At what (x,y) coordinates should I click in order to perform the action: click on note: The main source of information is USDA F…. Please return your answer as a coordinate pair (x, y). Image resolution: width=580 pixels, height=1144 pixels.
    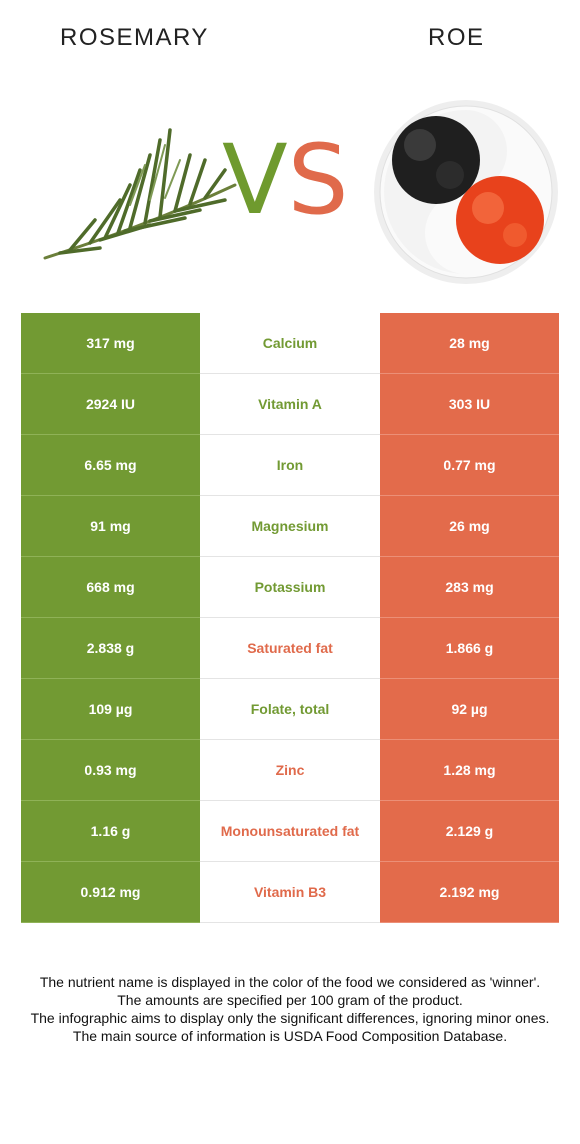
    Looking at the image, I should click on (290, 1036).